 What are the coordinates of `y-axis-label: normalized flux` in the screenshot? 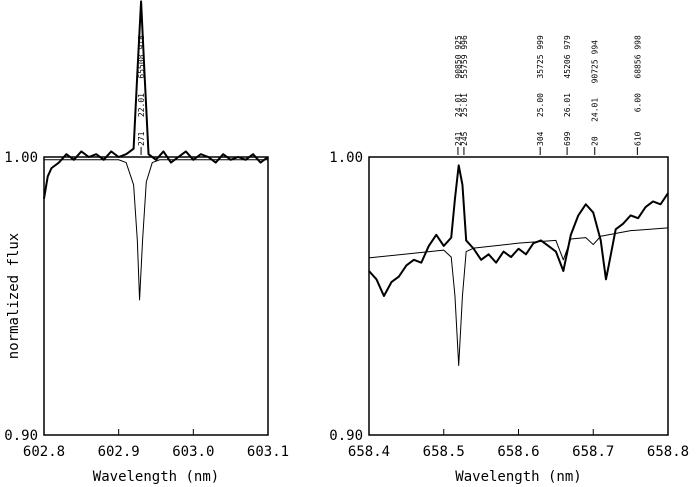 It's located at (14, 296).